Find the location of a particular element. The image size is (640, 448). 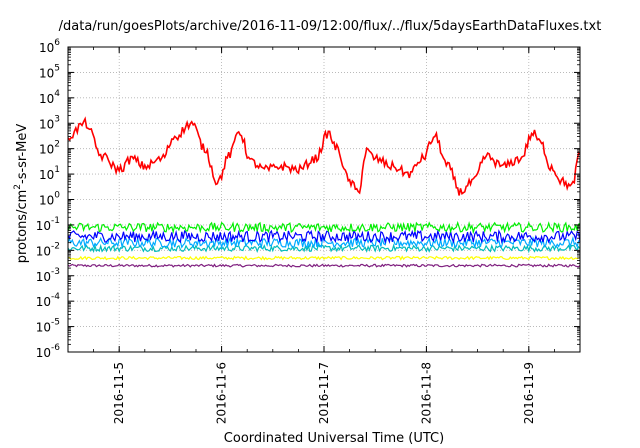

y-axis-title-a: protons/cm is located at coordinates (22, 227).